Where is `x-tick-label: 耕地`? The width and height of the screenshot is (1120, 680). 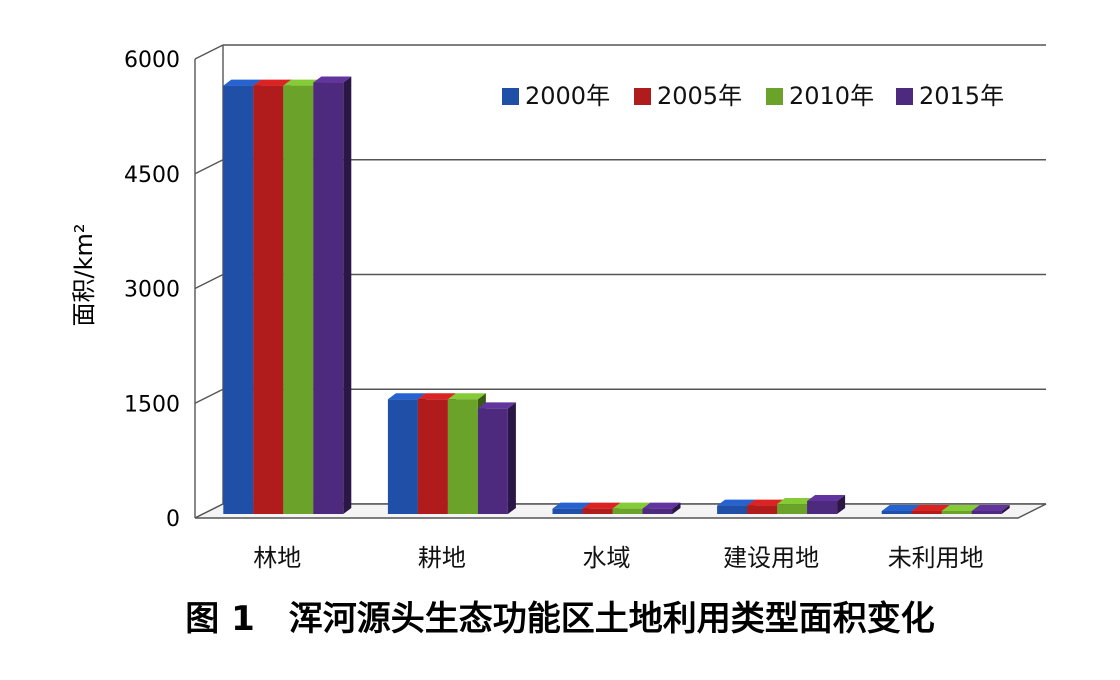 x-tick-label: 耕地 is located at coordinates (442, 558).